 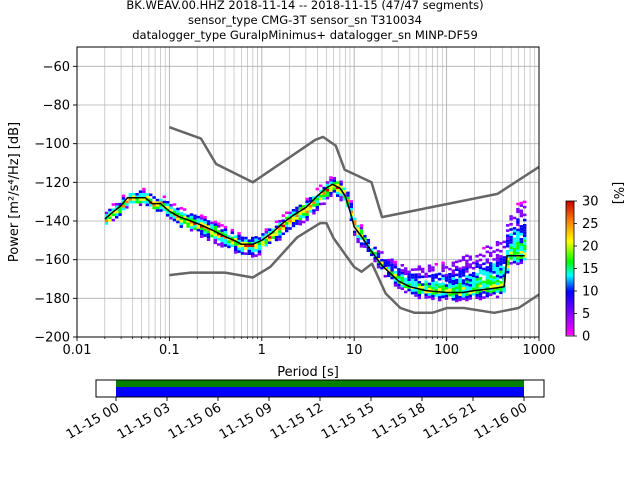 What do you see at coordinates (262, 350) in the screenshot?
I see `x-tick-label: 1` at bounding box center [262, 350].